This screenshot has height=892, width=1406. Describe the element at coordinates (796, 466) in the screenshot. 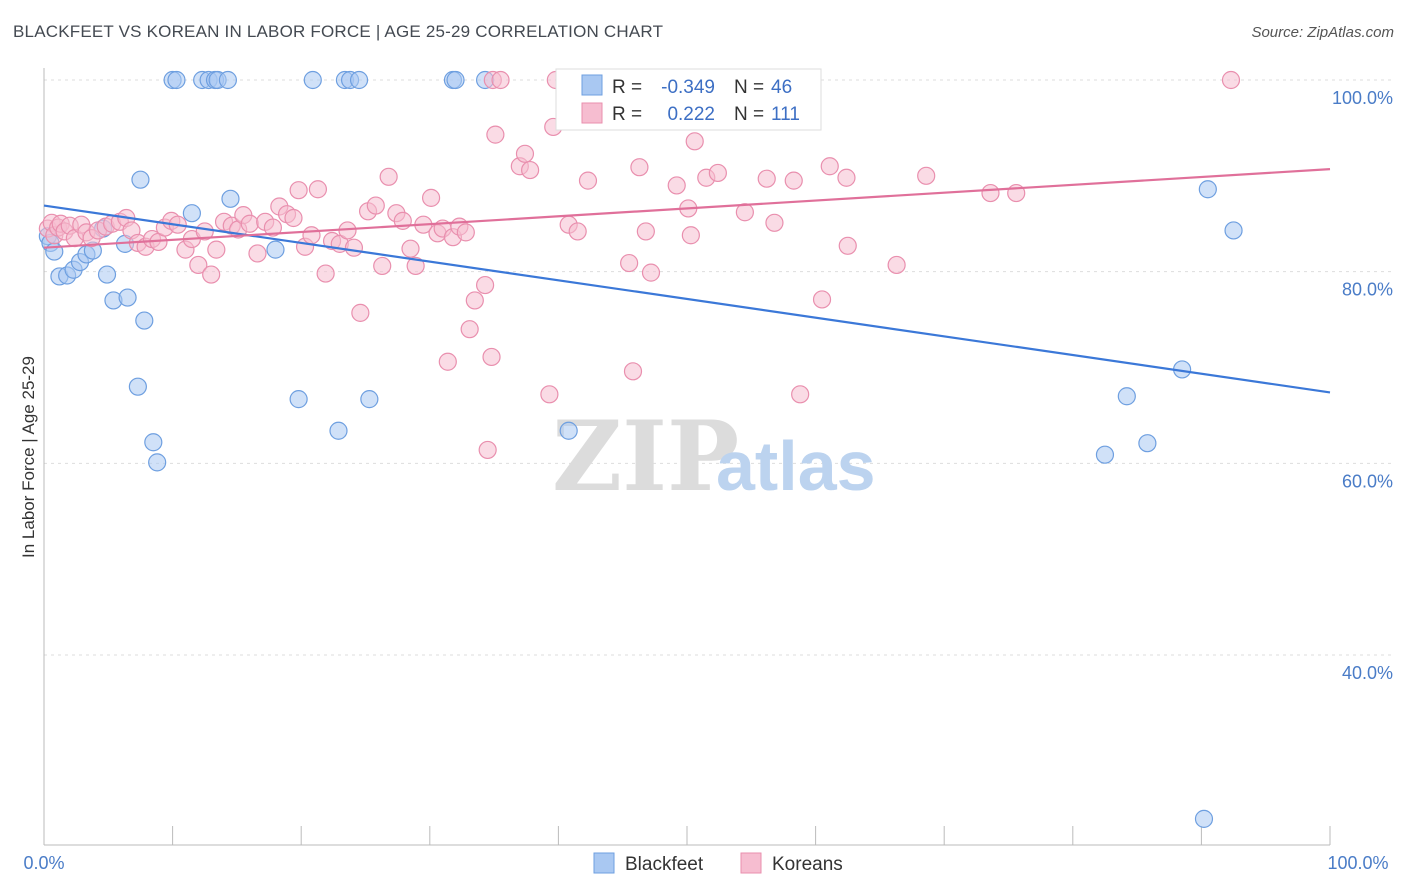

I see `watermark-atlas: atlas` at that location.